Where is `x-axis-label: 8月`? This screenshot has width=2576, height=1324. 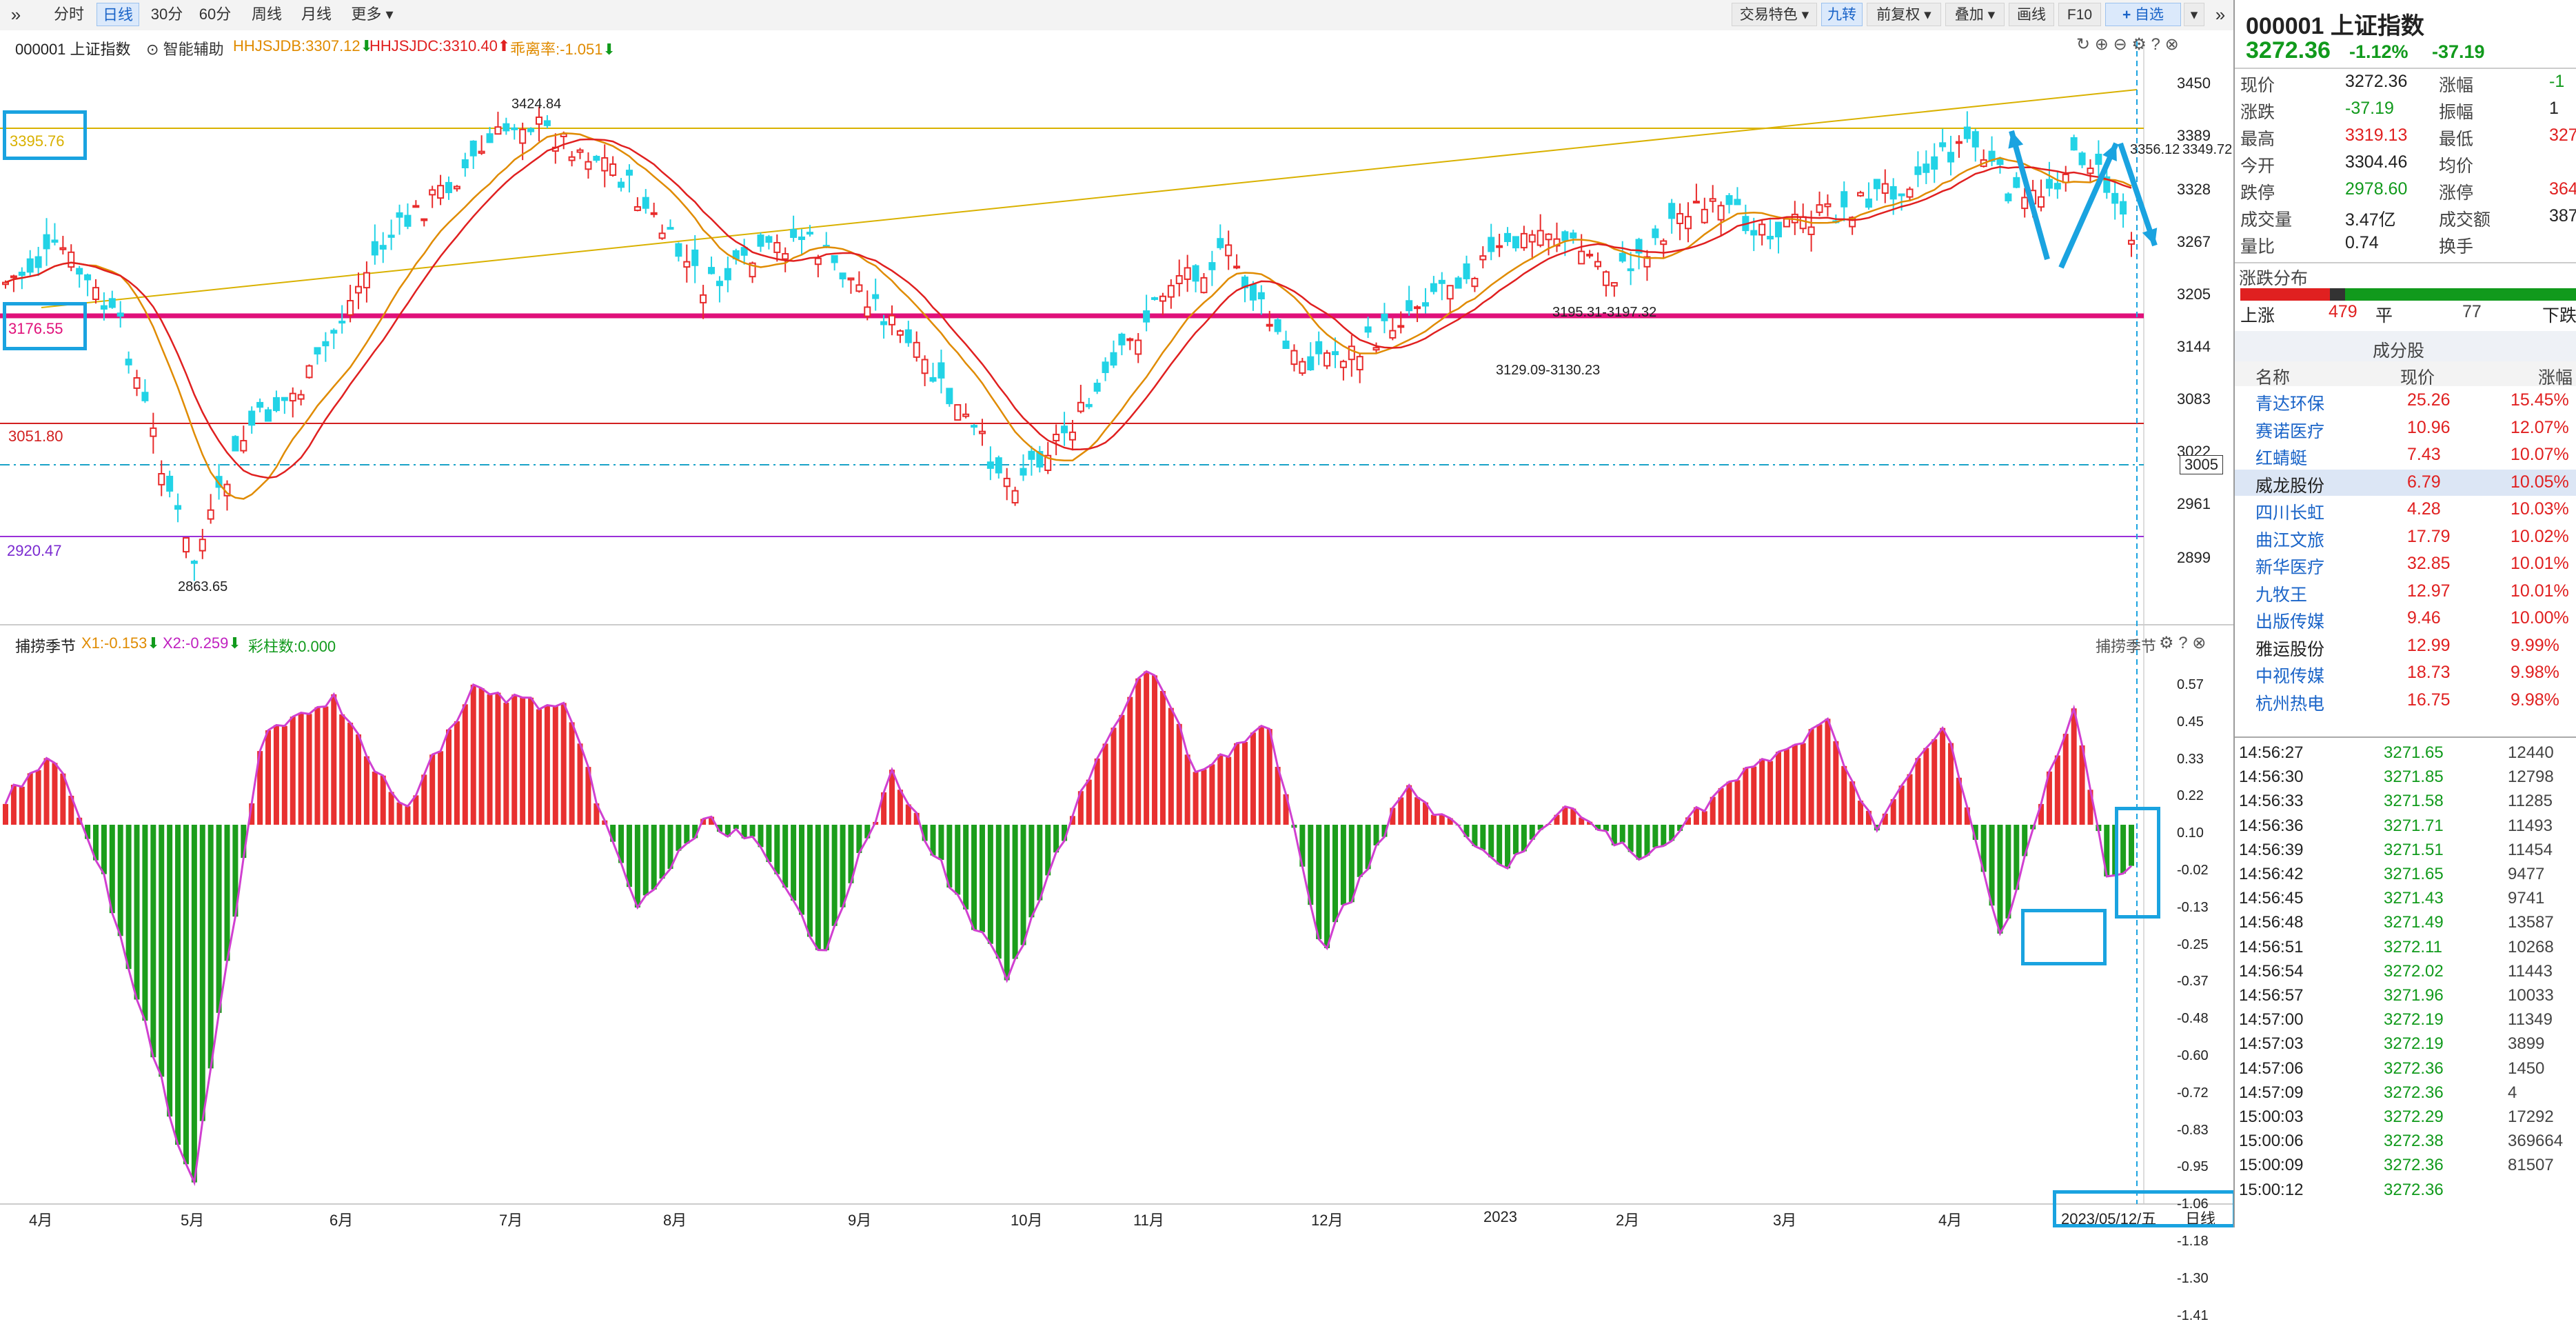 x-axis-label: 8月 is located at coordinates (675, 1220).